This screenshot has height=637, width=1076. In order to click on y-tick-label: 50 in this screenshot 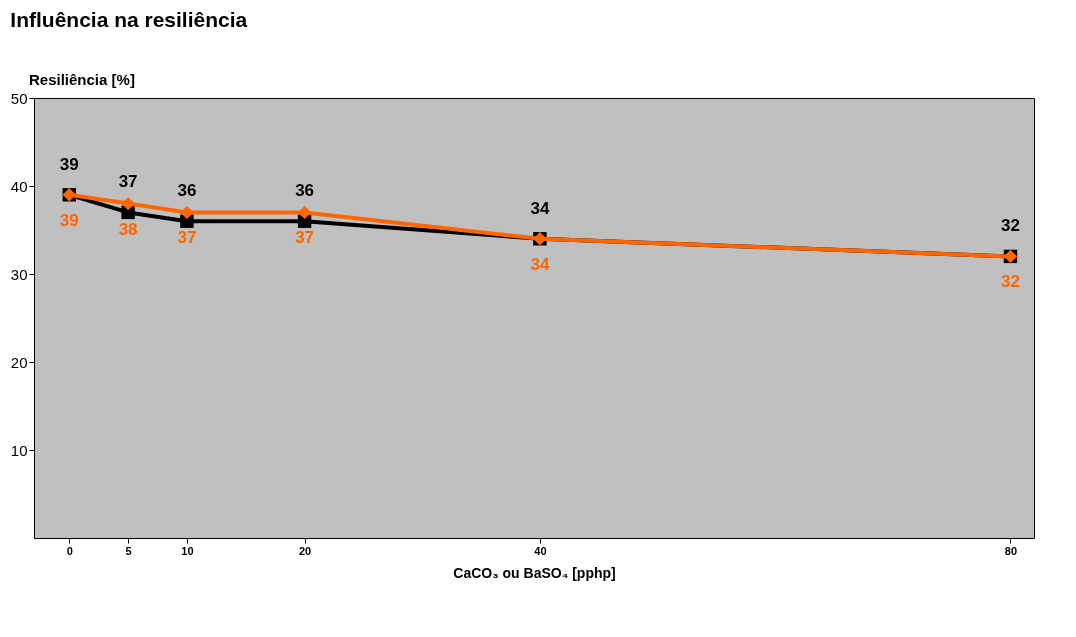, I will do `click(19, 98)`.